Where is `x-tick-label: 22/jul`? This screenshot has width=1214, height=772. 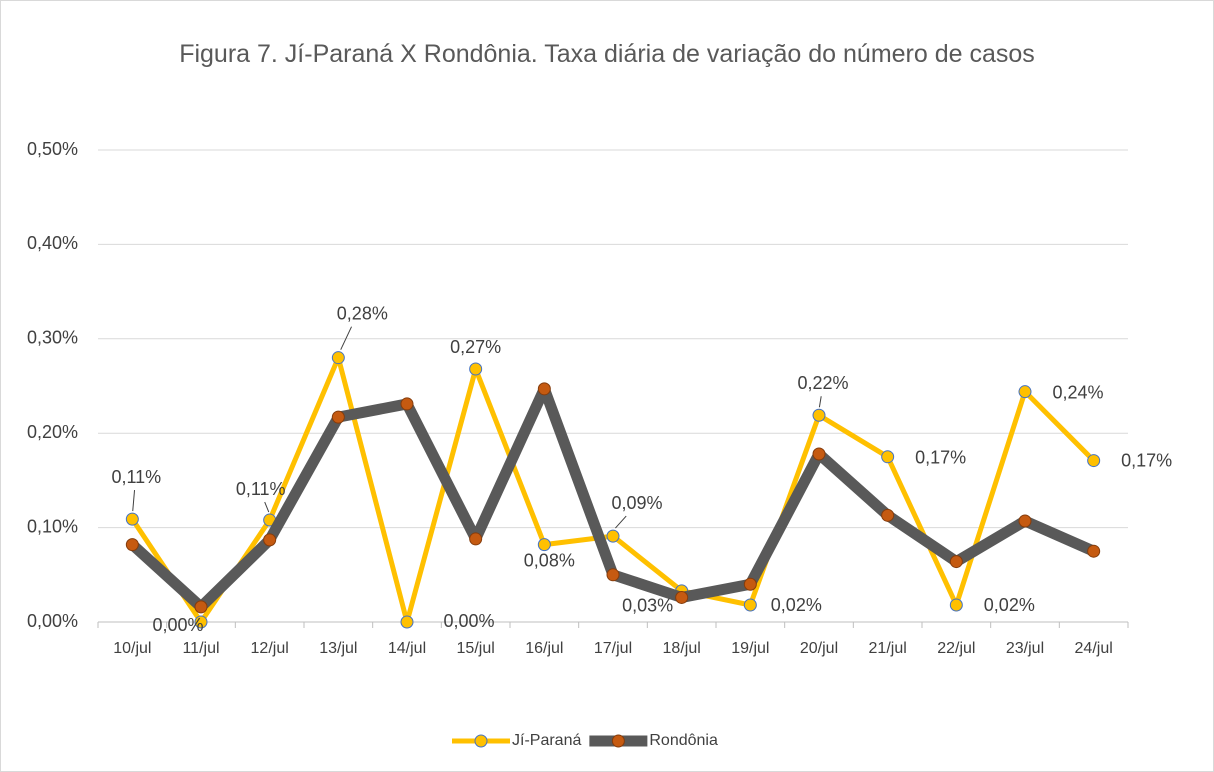 x-tick-label: 22/jul is located at coordinates (956, 648).